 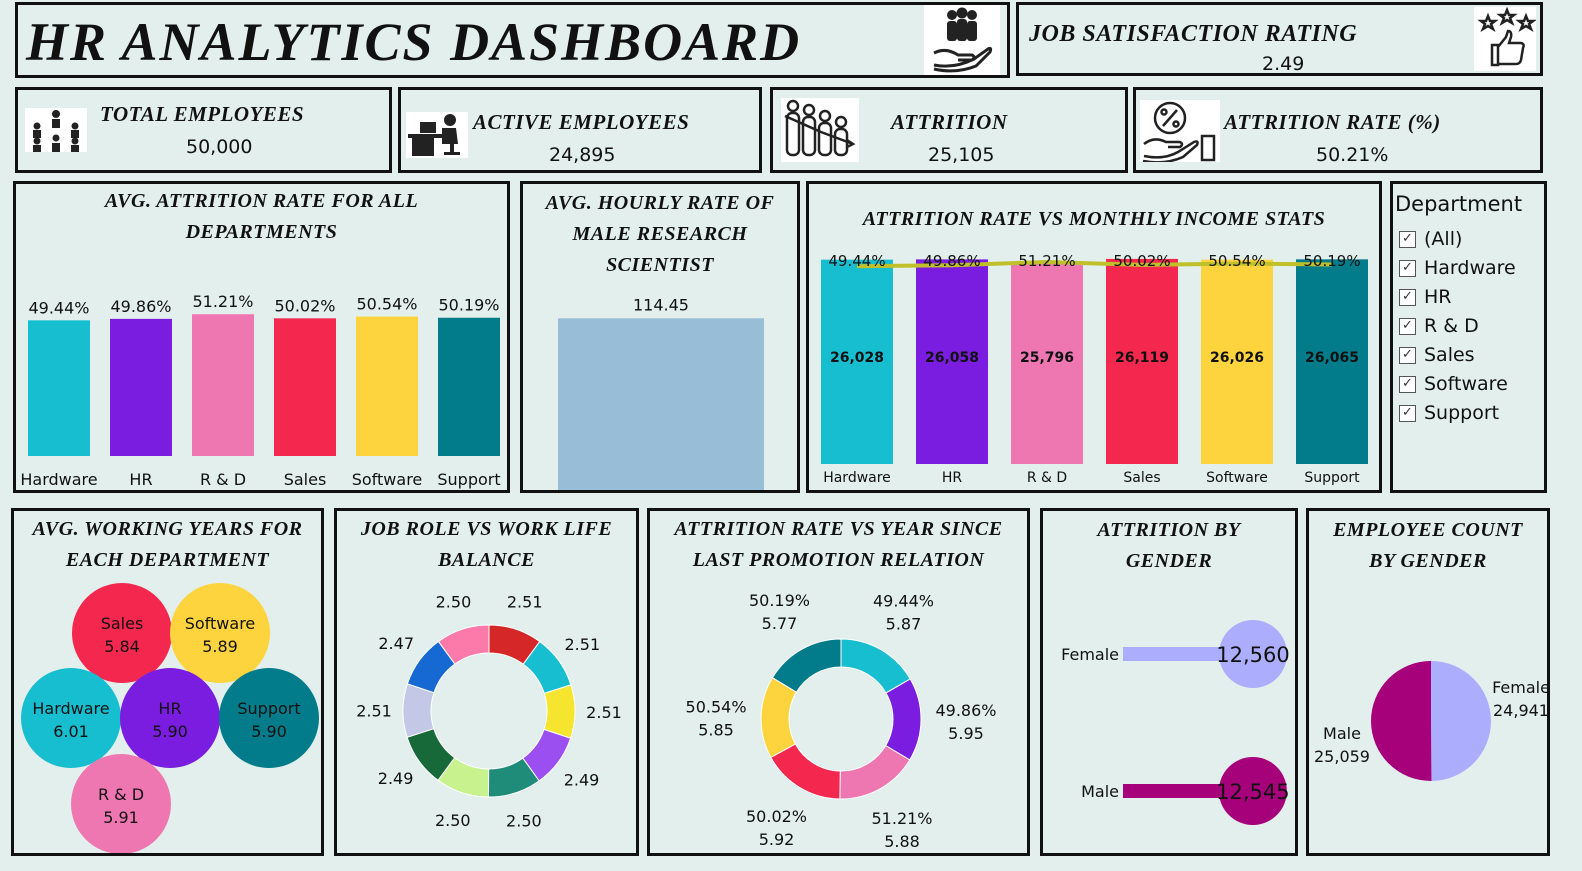 What do you see at coordinates (468, 305) in the screenshot?
I see `data-label: 50.19%` at bounding box center [468, 305].